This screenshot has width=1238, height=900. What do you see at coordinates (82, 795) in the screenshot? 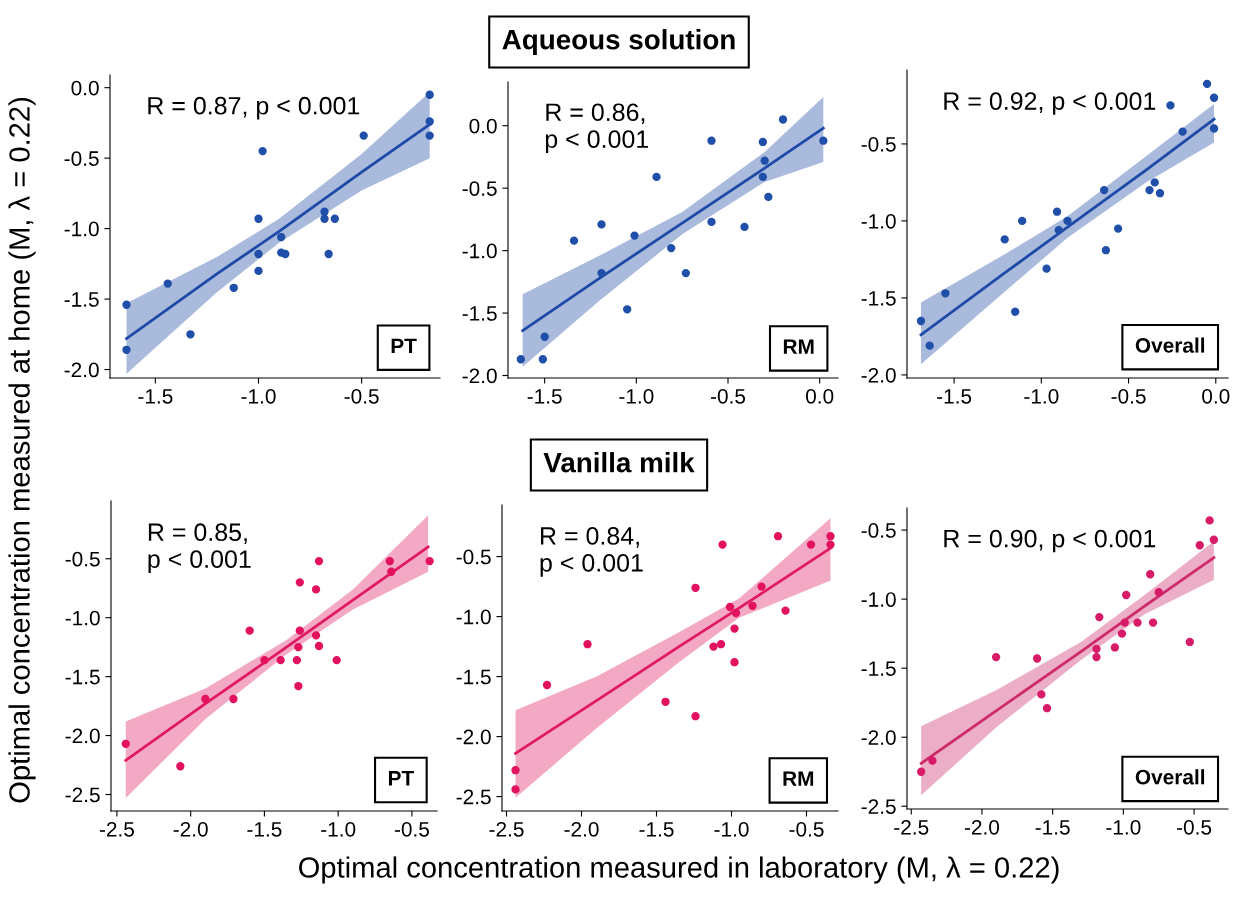
I see `y-tick-label: -2.5` at bounding box center [82, 795].